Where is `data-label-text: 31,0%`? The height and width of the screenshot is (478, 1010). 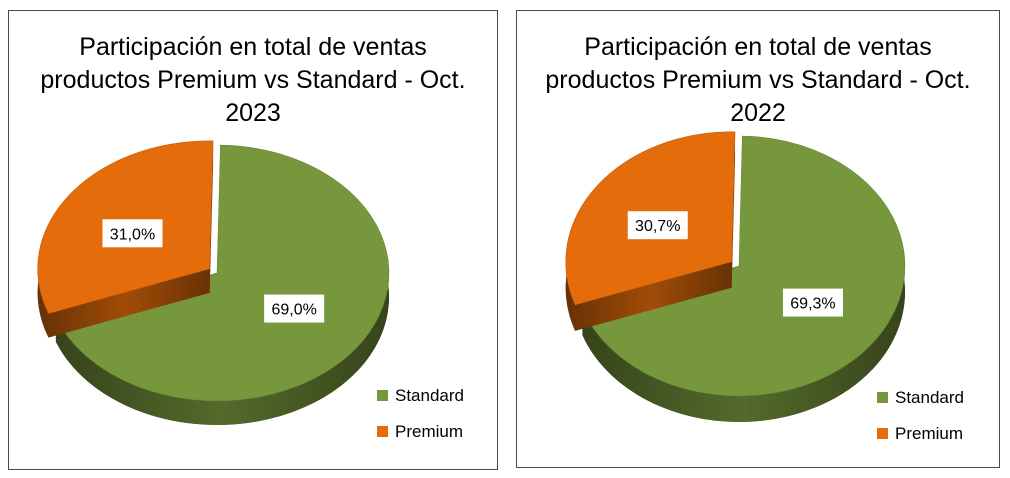
data-label-text: 31,0% is located at coordinates (132, 234).